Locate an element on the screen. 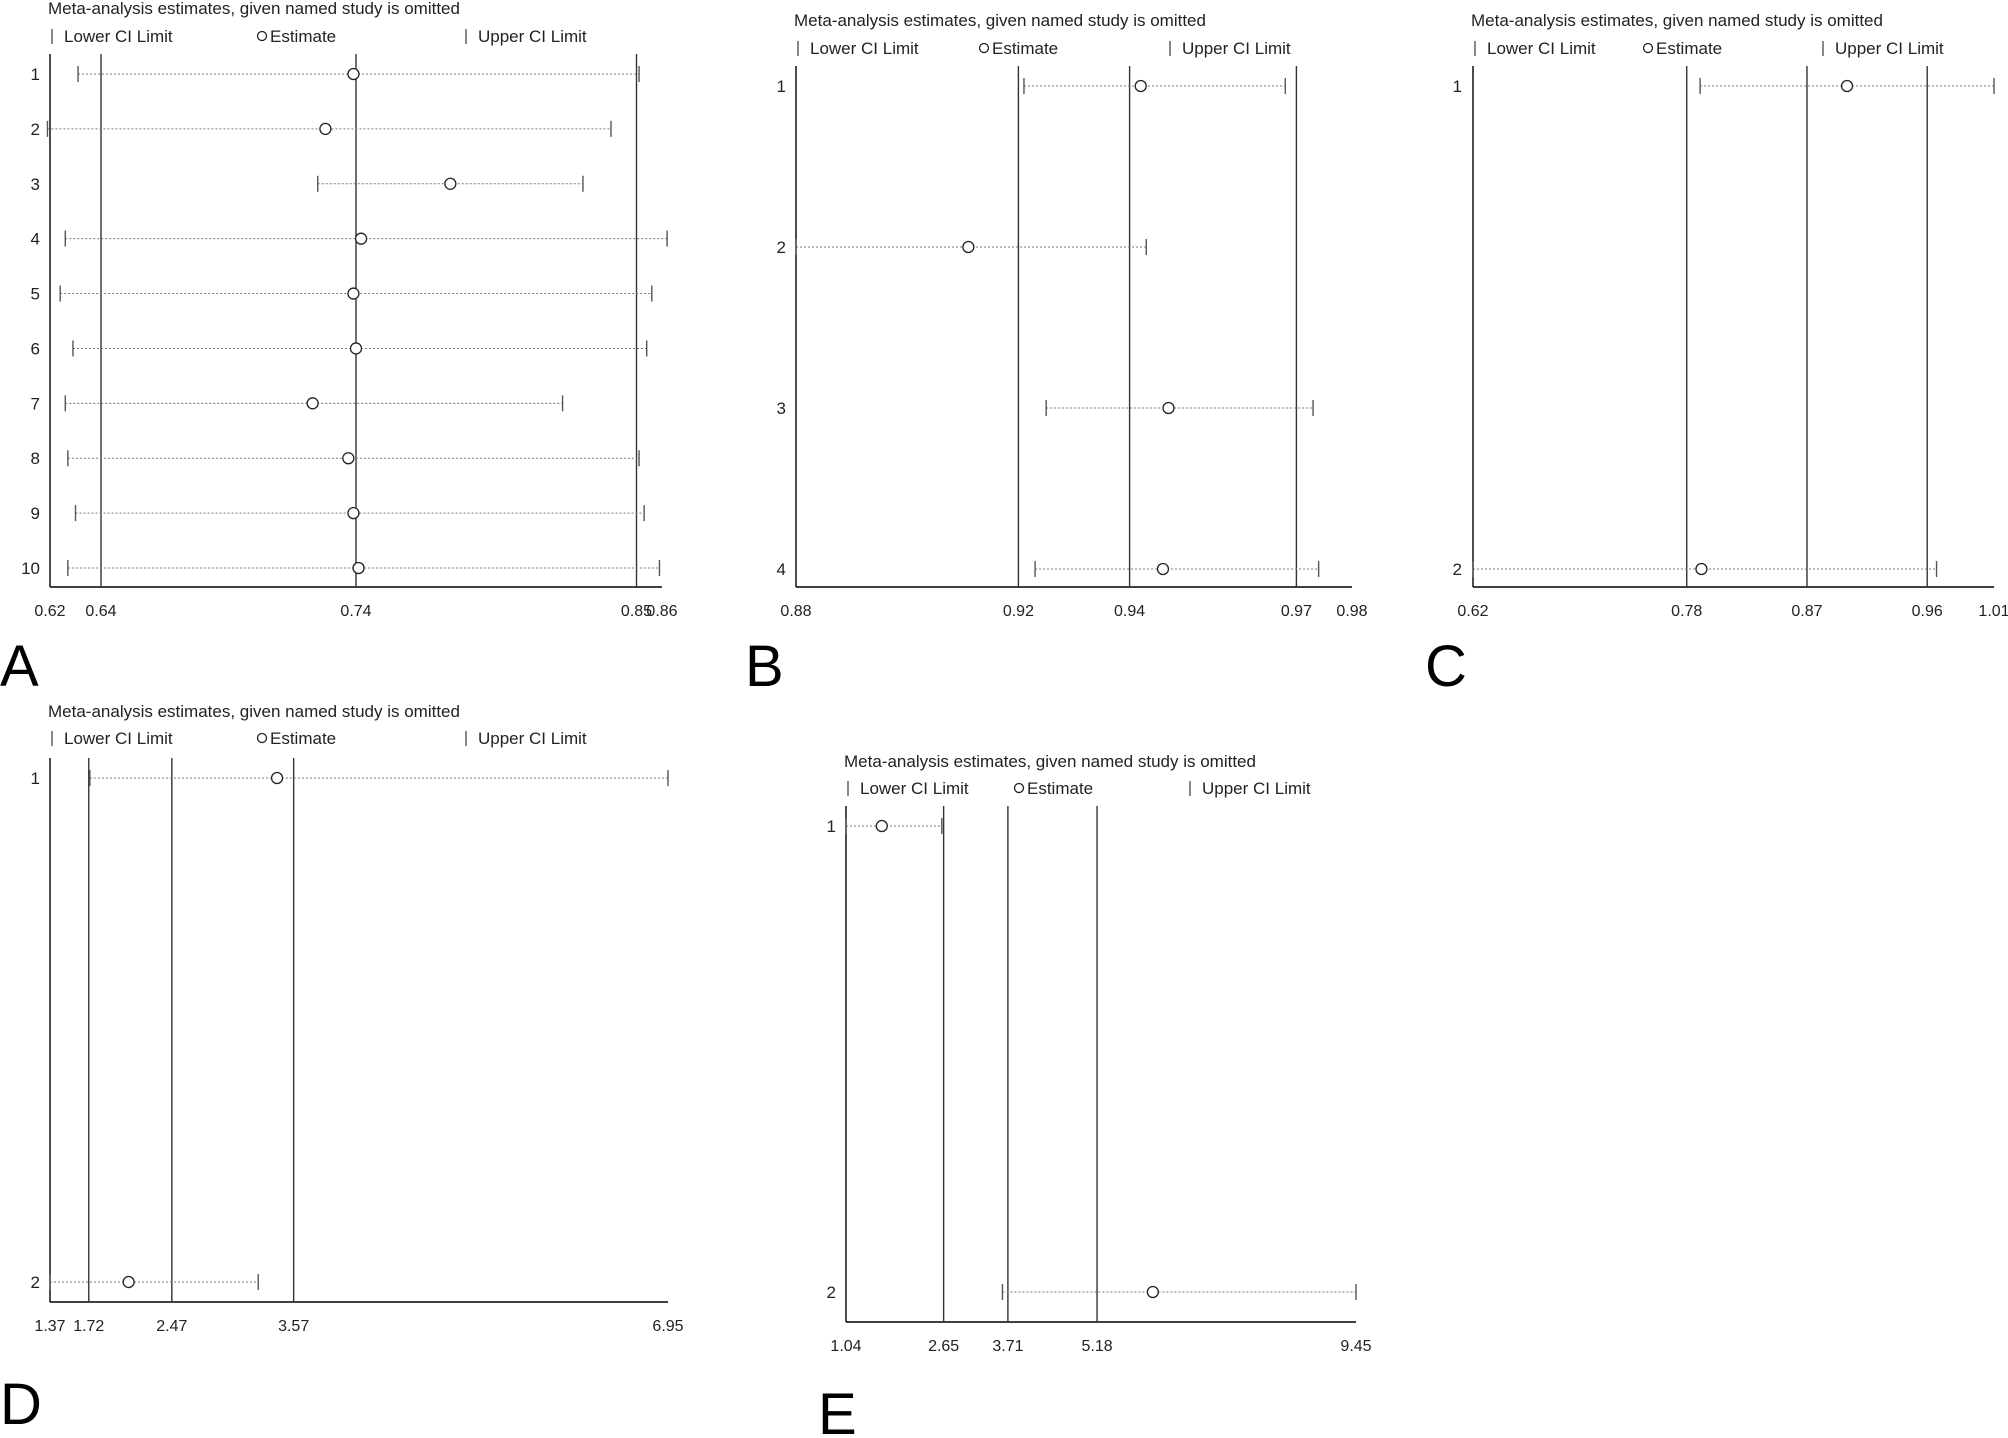 The height and width of the screenshot is (1438, 2008). panel-a-study-row-4: 4 is located at coordinates (349, 239).